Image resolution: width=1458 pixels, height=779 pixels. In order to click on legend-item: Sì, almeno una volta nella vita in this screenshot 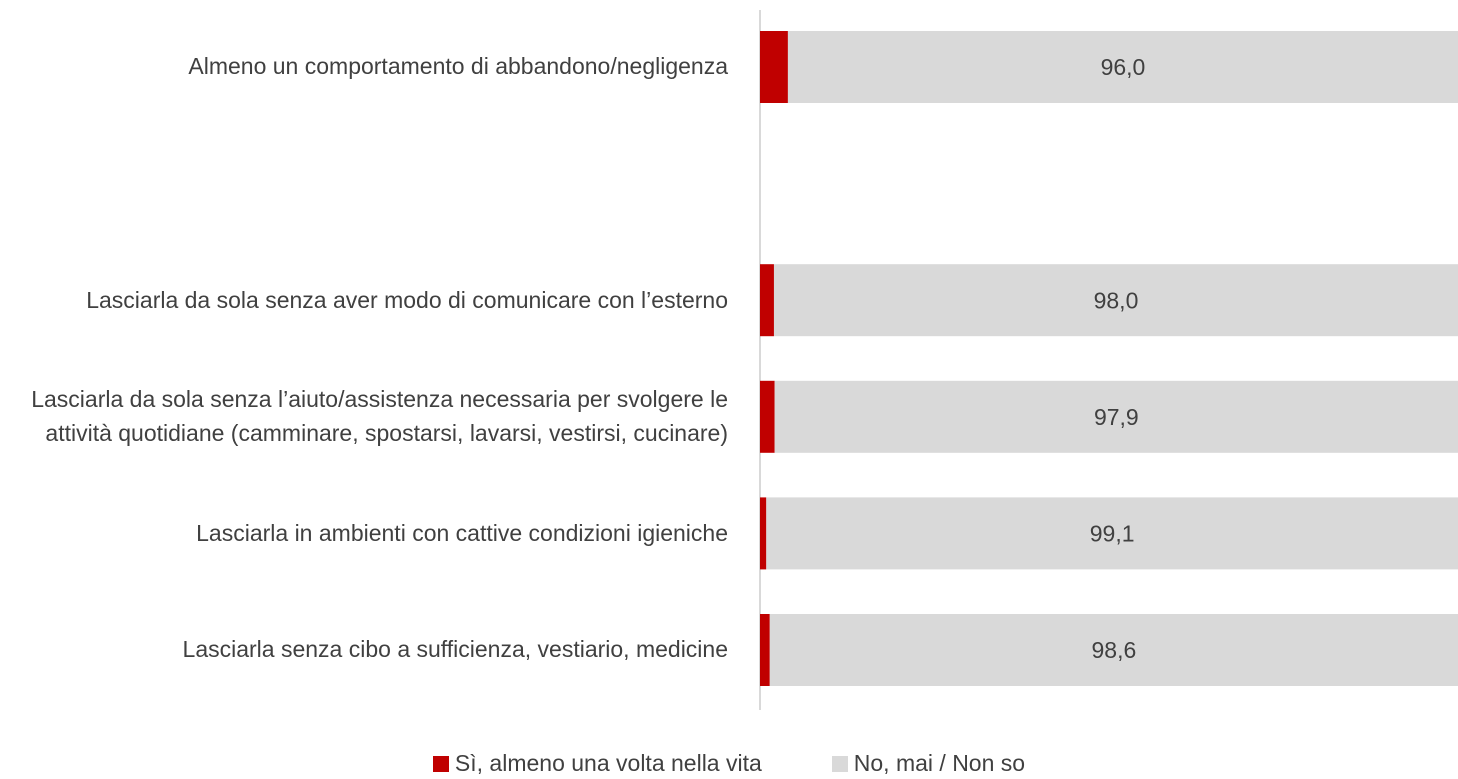, I will do `click(597, 763)`.